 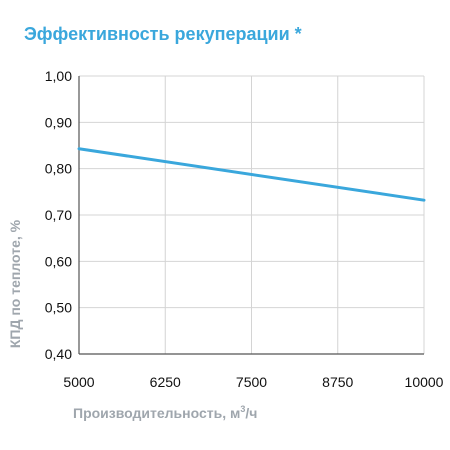 I want to click on y-tick-label: 1,00, so click(x=58, y=76).